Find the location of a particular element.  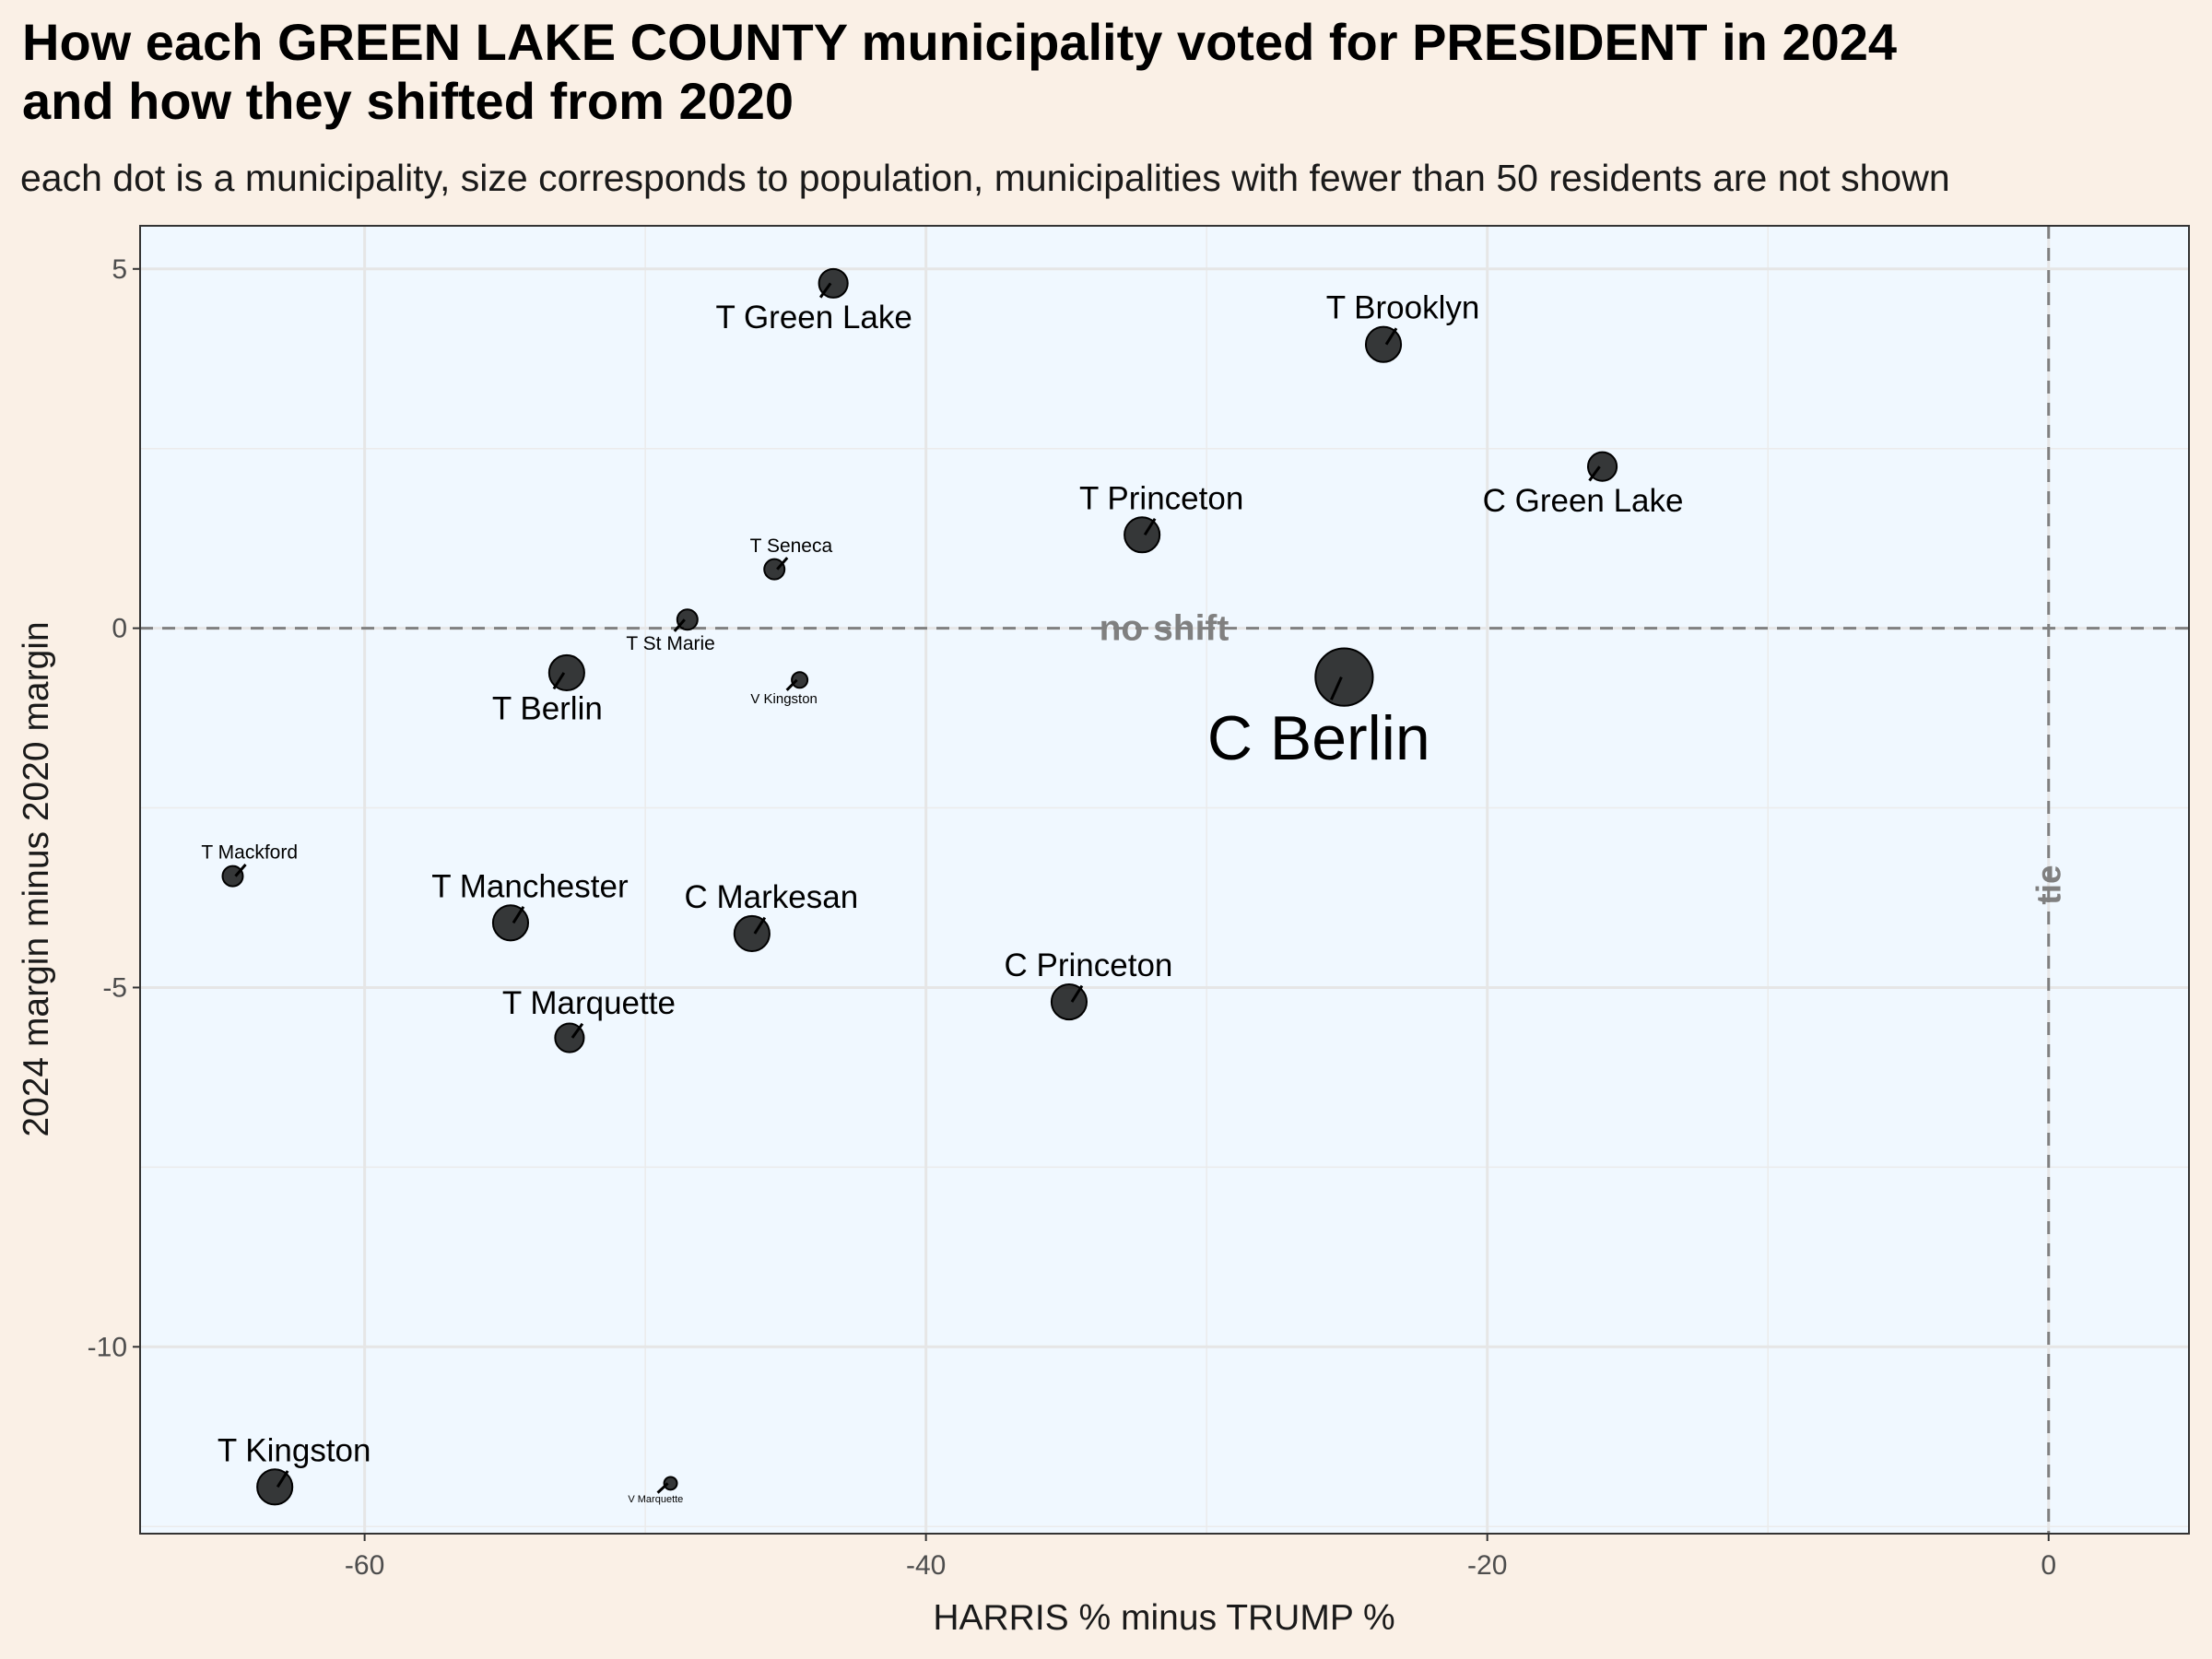

no-shift-label: no shift is located at coordinates (1165, 629).